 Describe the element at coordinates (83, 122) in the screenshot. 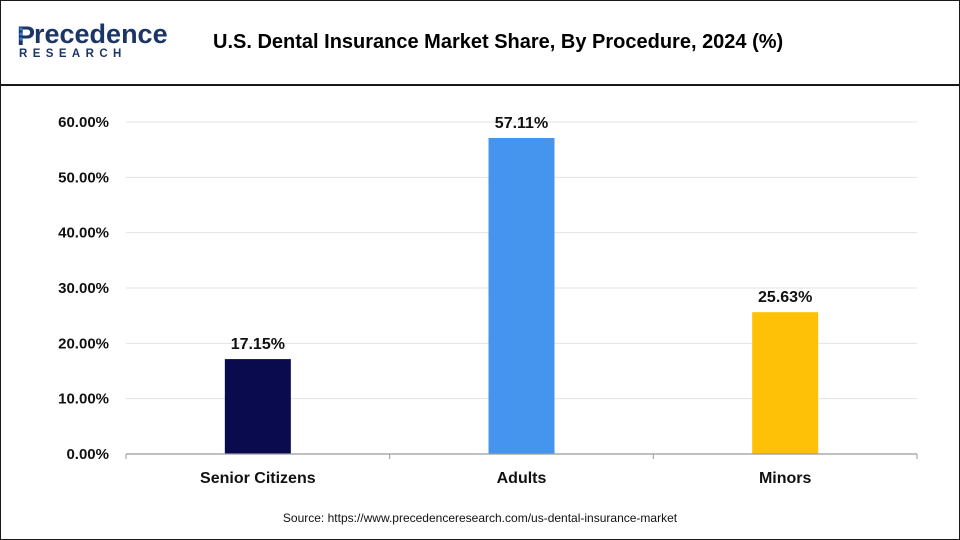

I see `y-tick-label: 60.00%` at that location.